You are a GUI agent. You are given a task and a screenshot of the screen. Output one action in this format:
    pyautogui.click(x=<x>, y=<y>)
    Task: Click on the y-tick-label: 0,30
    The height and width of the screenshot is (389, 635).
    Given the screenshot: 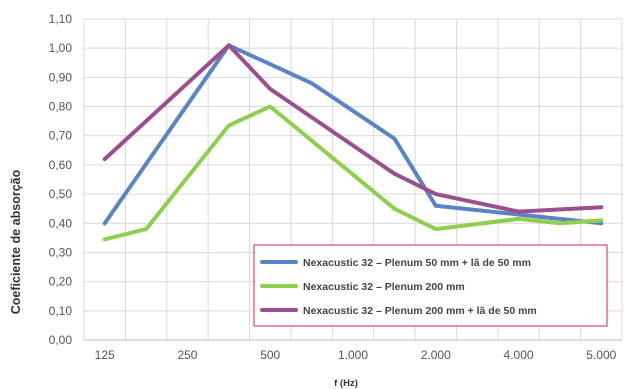 What is the action you would take?
    pyautogui.click(x=61, y=252)
    